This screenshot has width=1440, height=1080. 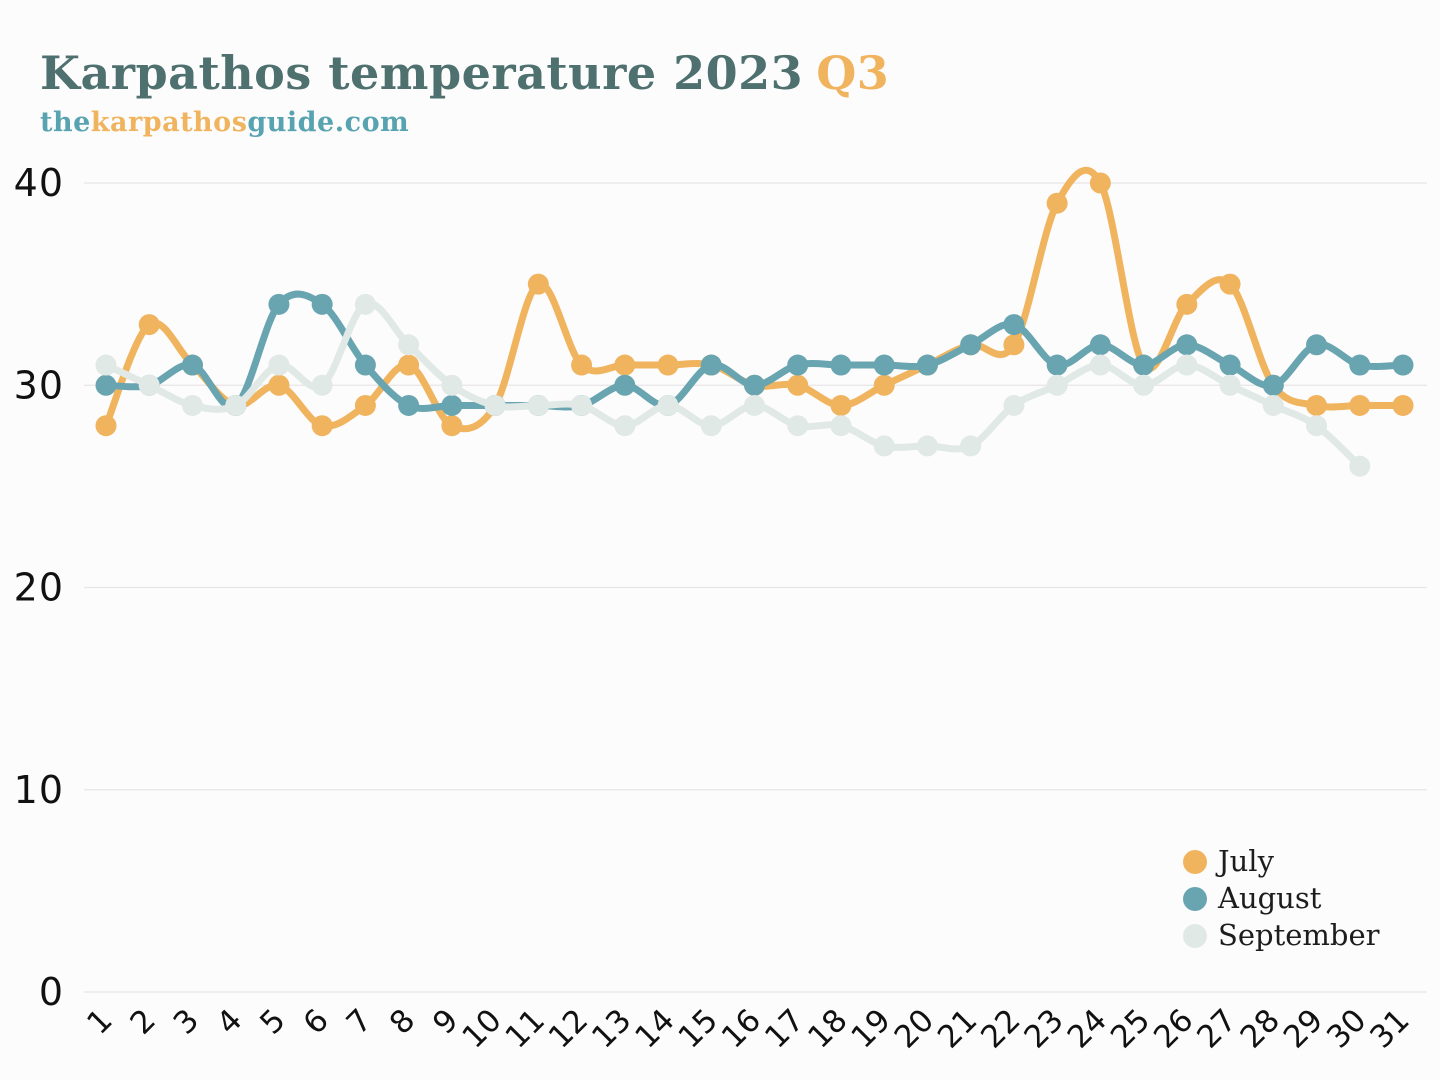 What do you see at coordinates (402, 1021) in the screenshot?
I see `x-axis-tick-label: 8` at bounding box center [402, 1021].